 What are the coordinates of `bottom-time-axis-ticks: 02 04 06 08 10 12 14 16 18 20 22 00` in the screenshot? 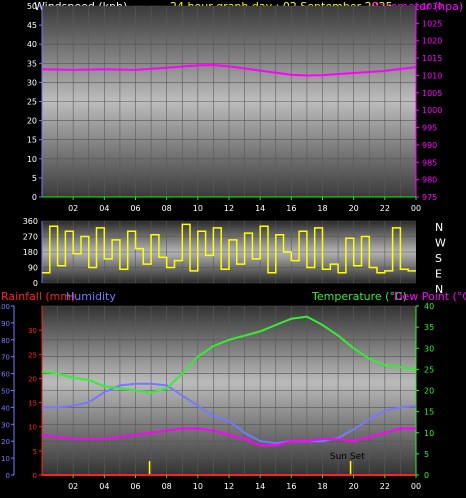 It's located at (244, 483).